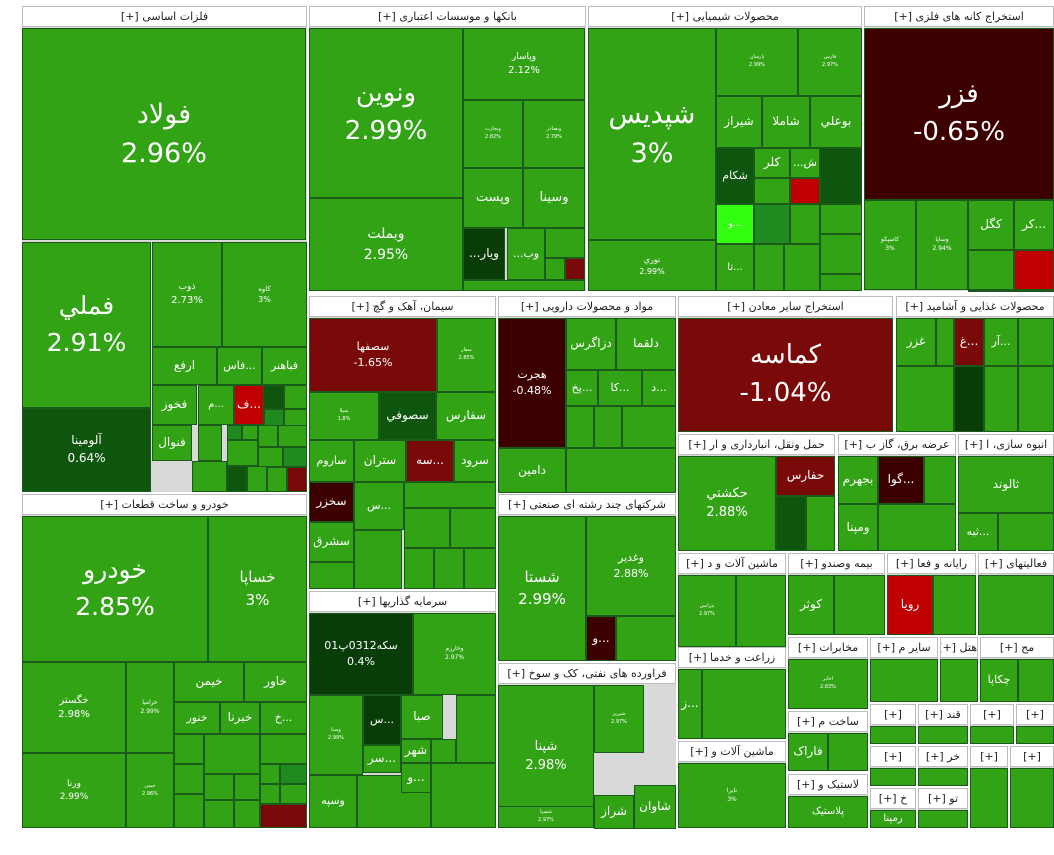 The image size is (1054, 855). Describe the element at coordinates (732, 751) in the screenshot. I see `sector-header: ماشین آلات و [+]` at that location.